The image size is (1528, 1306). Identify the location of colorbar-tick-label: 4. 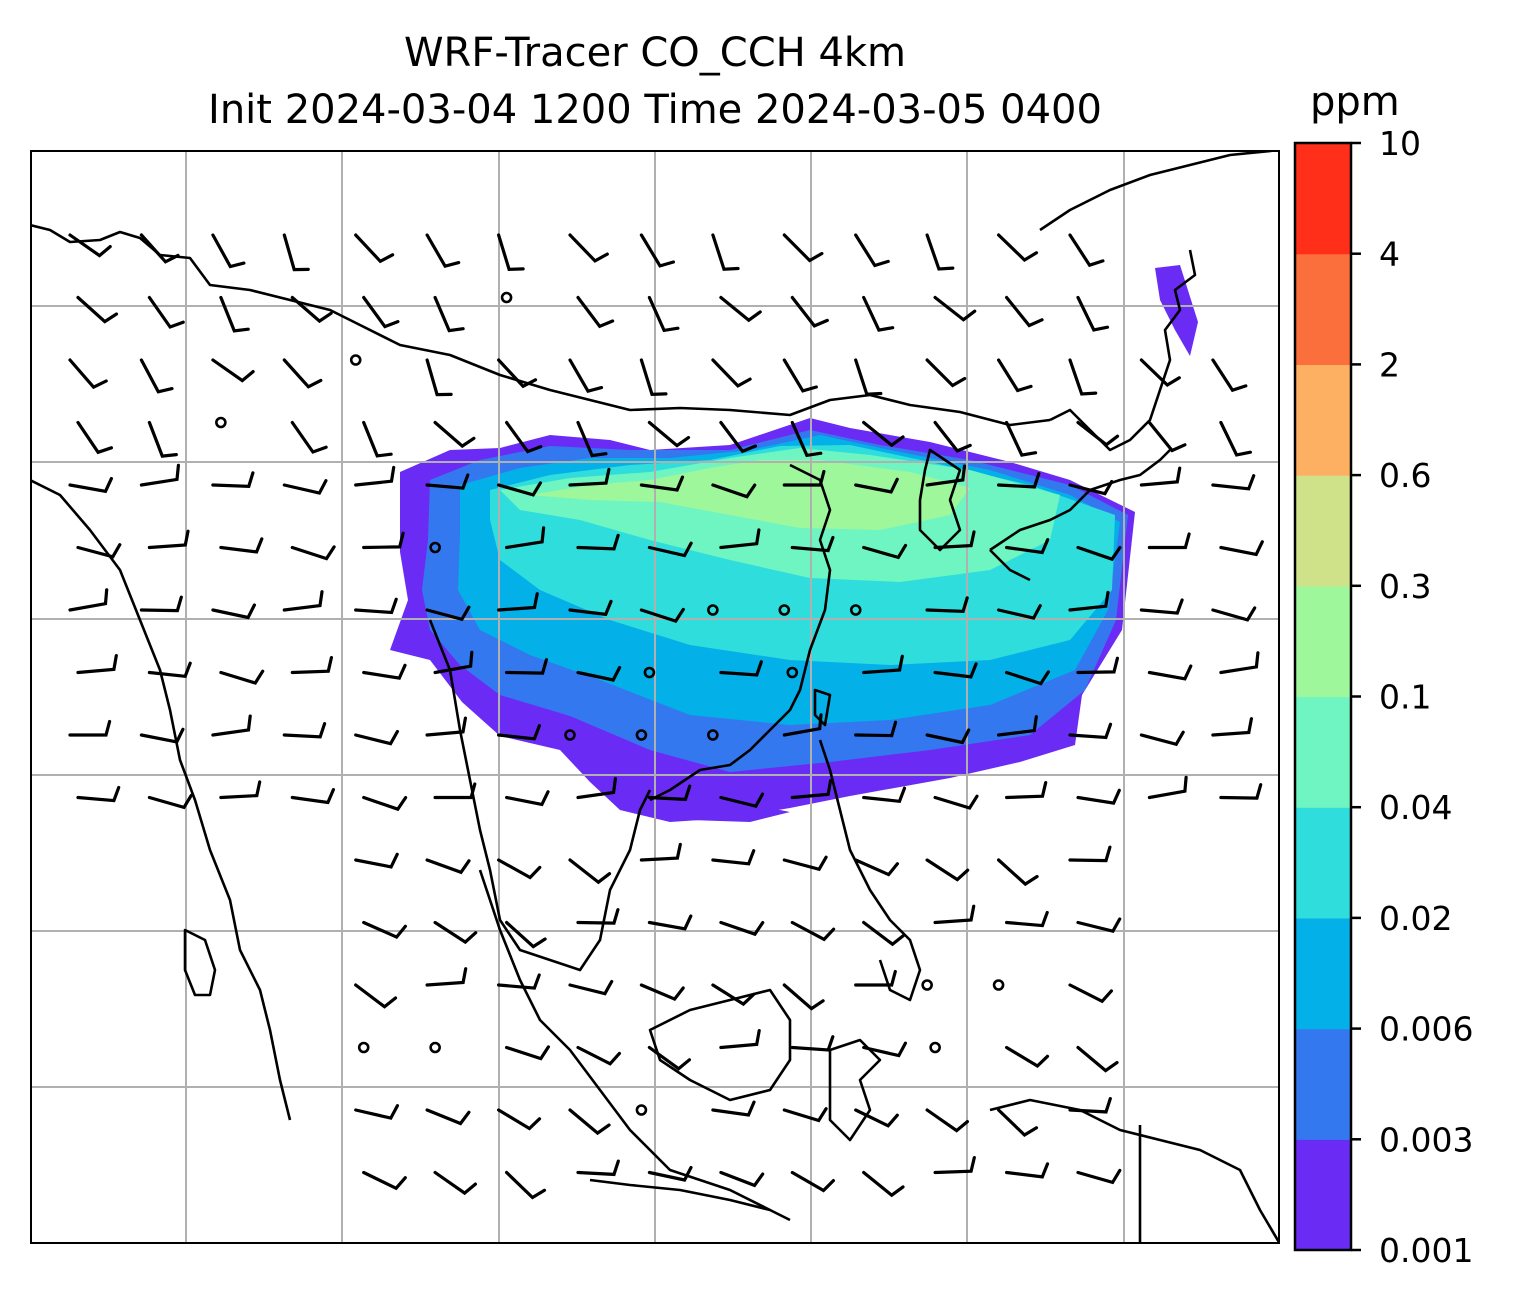
(1389, 254).